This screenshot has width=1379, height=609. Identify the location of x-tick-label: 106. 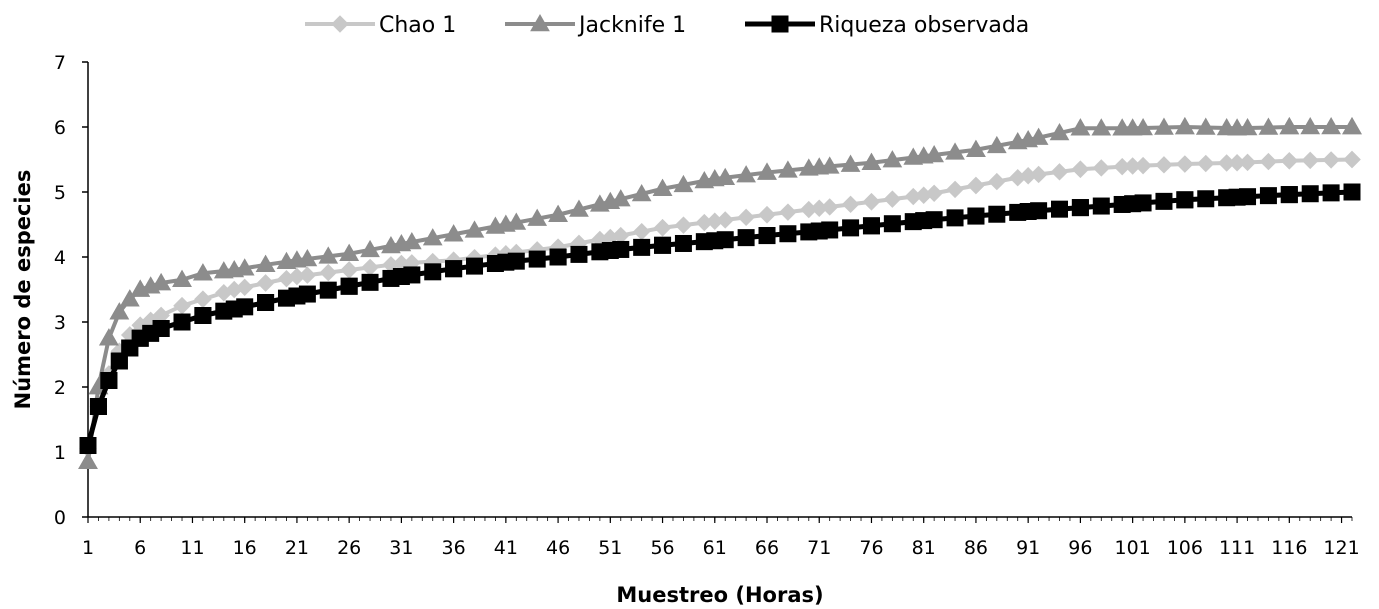
(1185, 548).